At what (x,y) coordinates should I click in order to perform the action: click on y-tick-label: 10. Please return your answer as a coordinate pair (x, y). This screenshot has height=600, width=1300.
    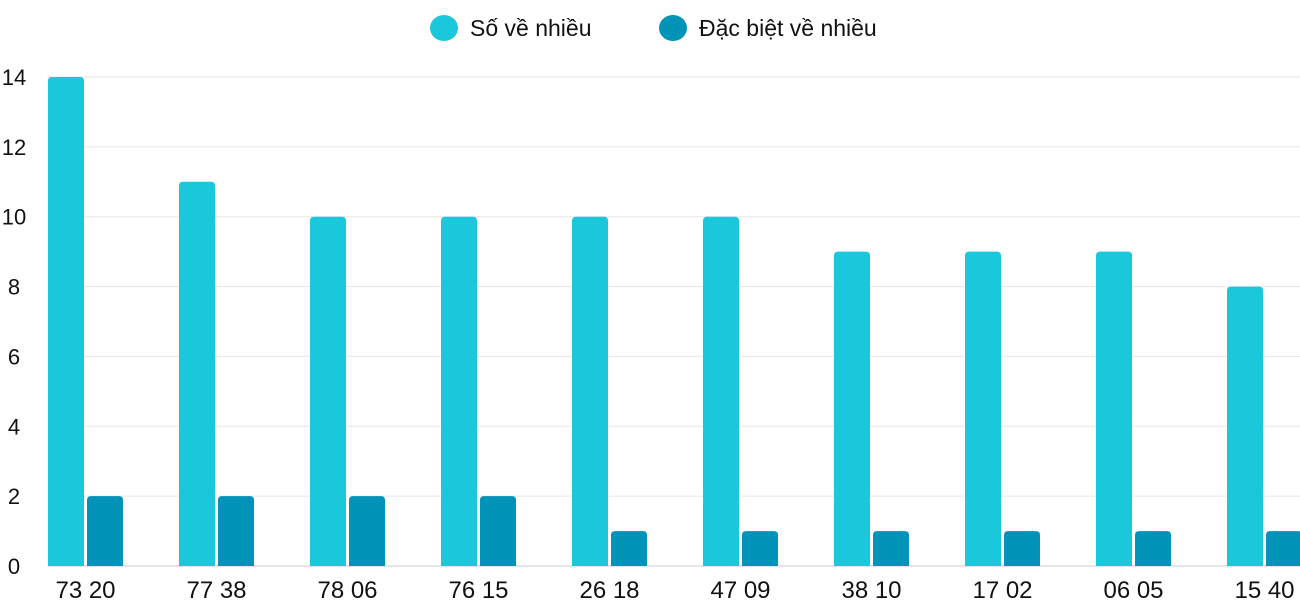
    Looking at the image, I should click on (14, 217).